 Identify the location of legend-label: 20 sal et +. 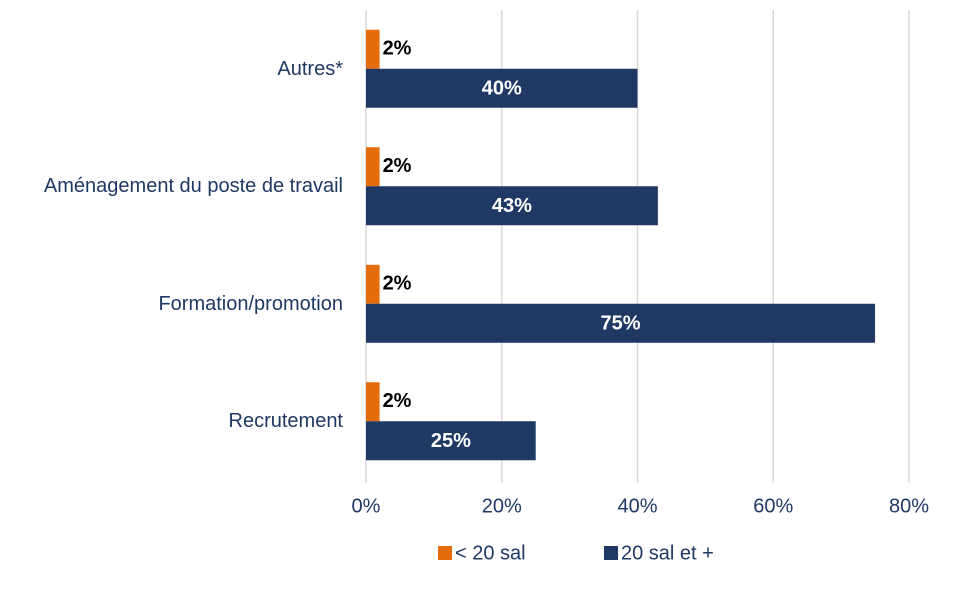
(667, 553).